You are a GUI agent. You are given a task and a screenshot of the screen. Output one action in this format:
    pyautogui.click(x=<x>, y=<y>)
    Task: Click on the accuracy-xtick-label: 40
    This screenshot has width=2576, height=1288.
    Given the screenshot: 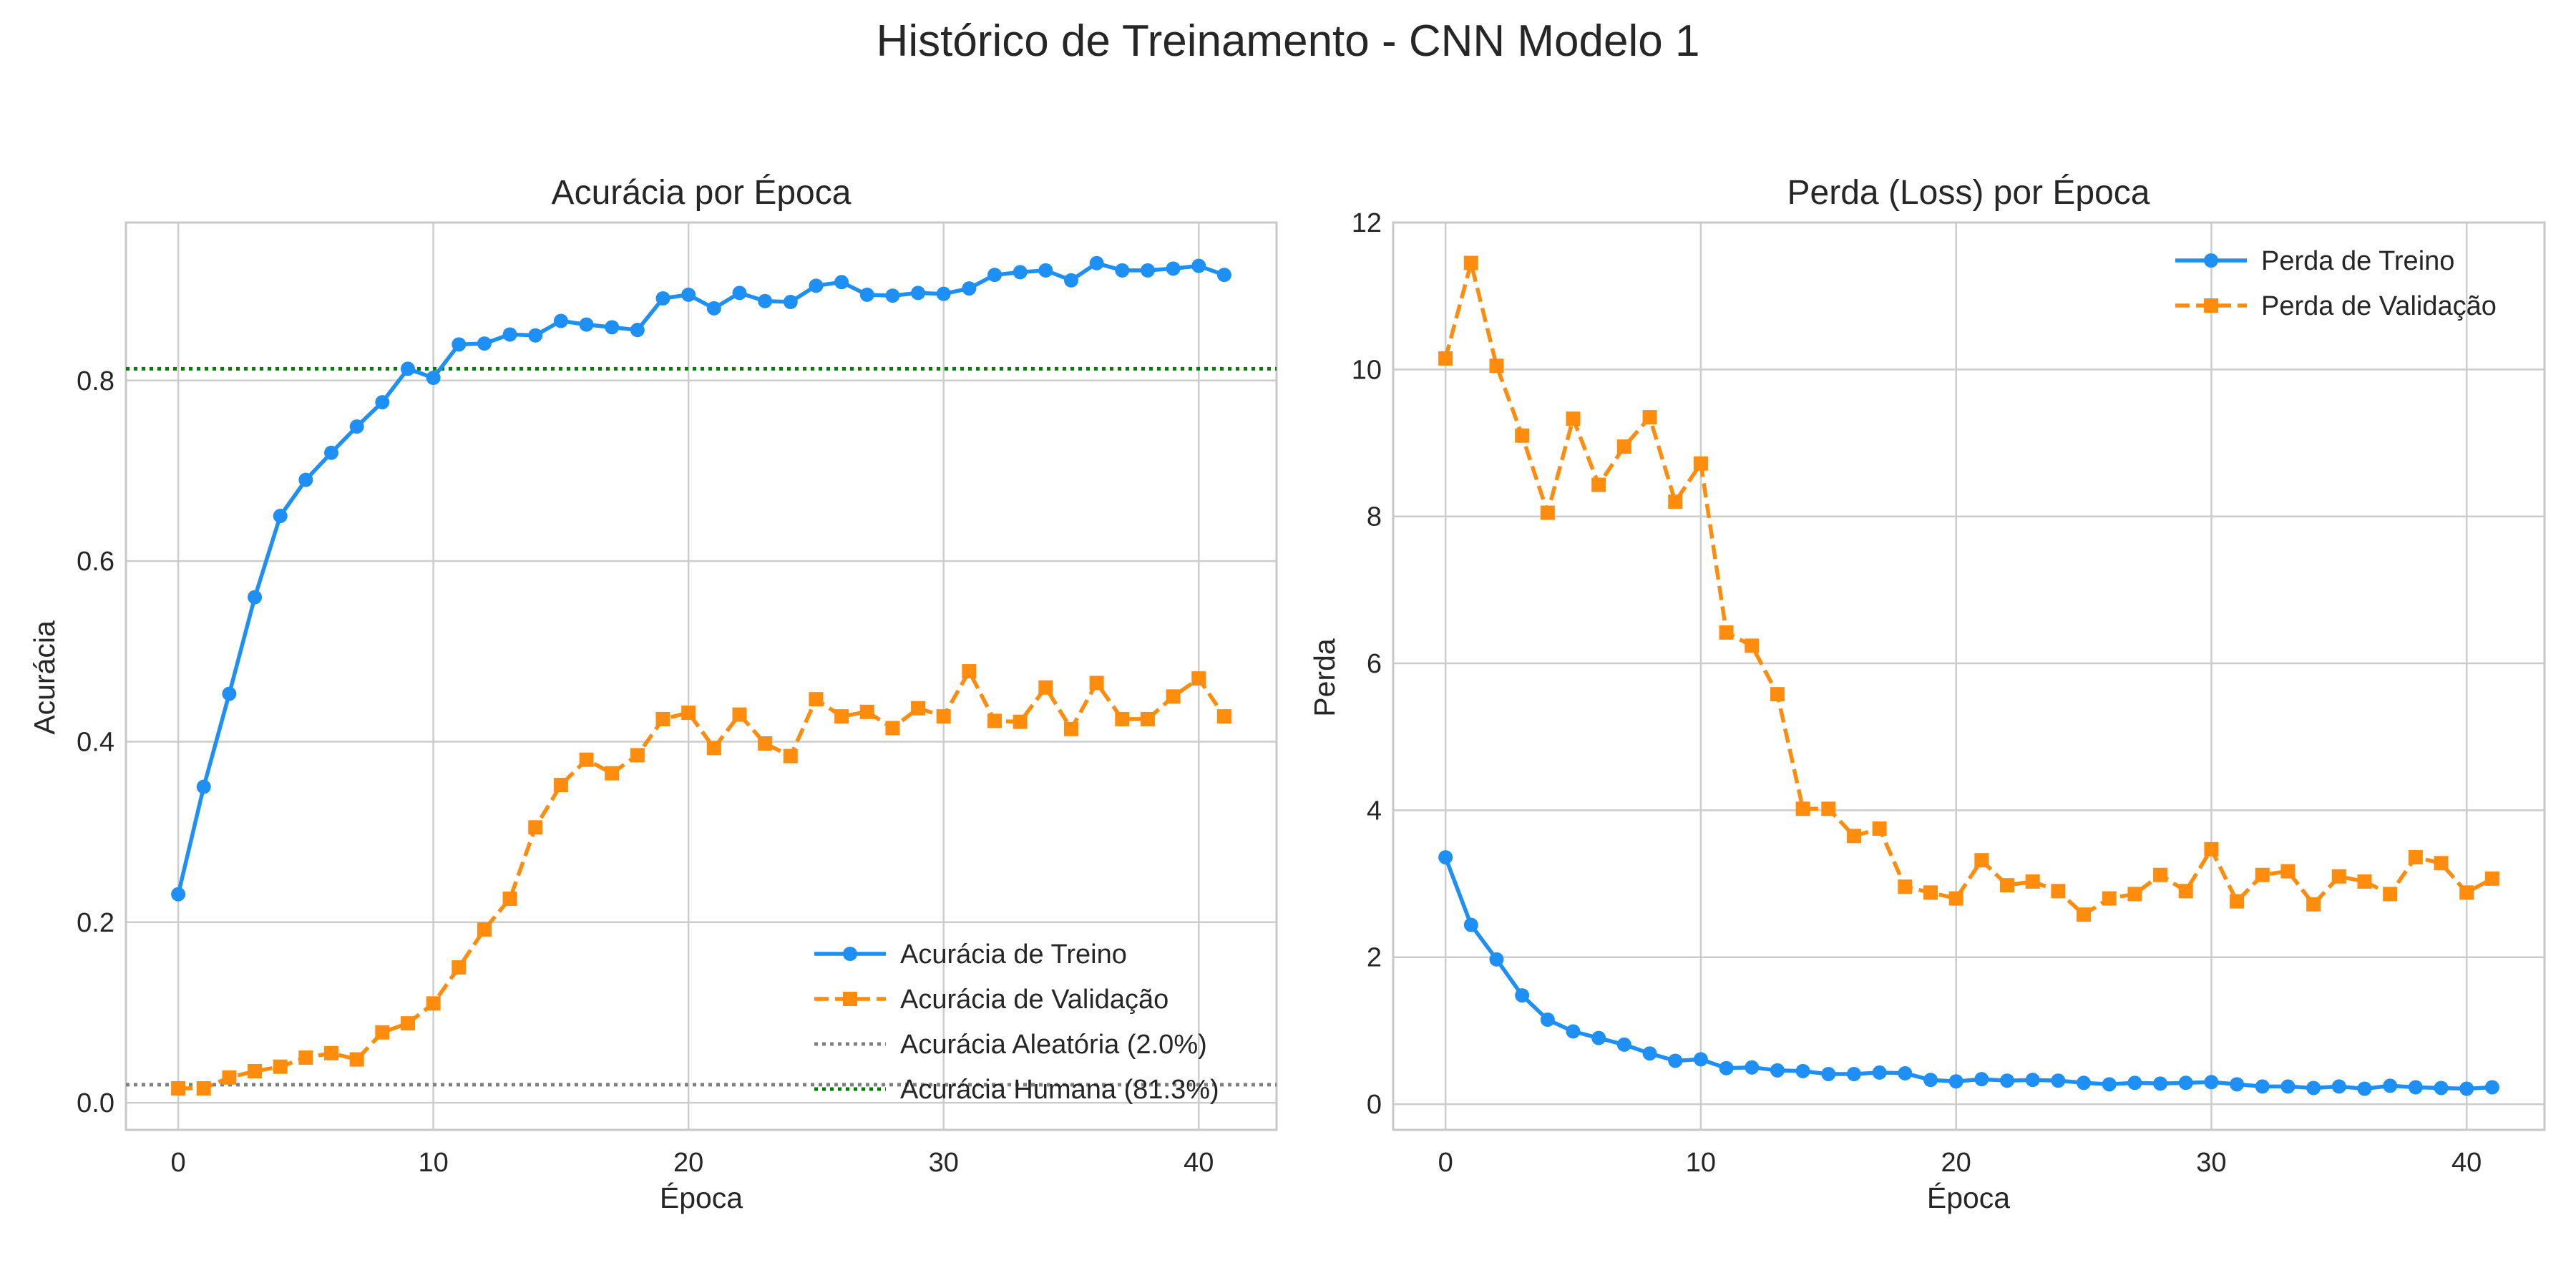 What is the action you would take?
    pyautogui.click(x=1199, y=1163)
    